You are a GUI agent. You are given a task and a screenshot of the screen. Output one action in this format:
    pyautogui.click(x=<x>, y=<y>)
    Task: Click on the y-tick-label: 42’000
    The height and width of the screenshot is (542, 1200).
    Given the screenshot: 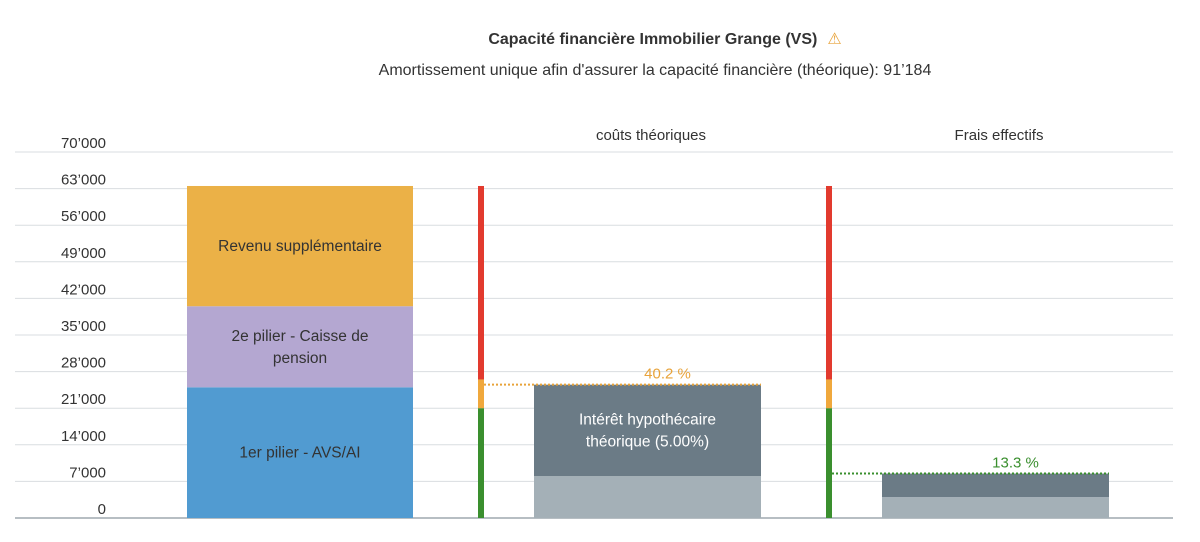 What is the action you would take?
    pyautogui.click(x=83, y=289)
    